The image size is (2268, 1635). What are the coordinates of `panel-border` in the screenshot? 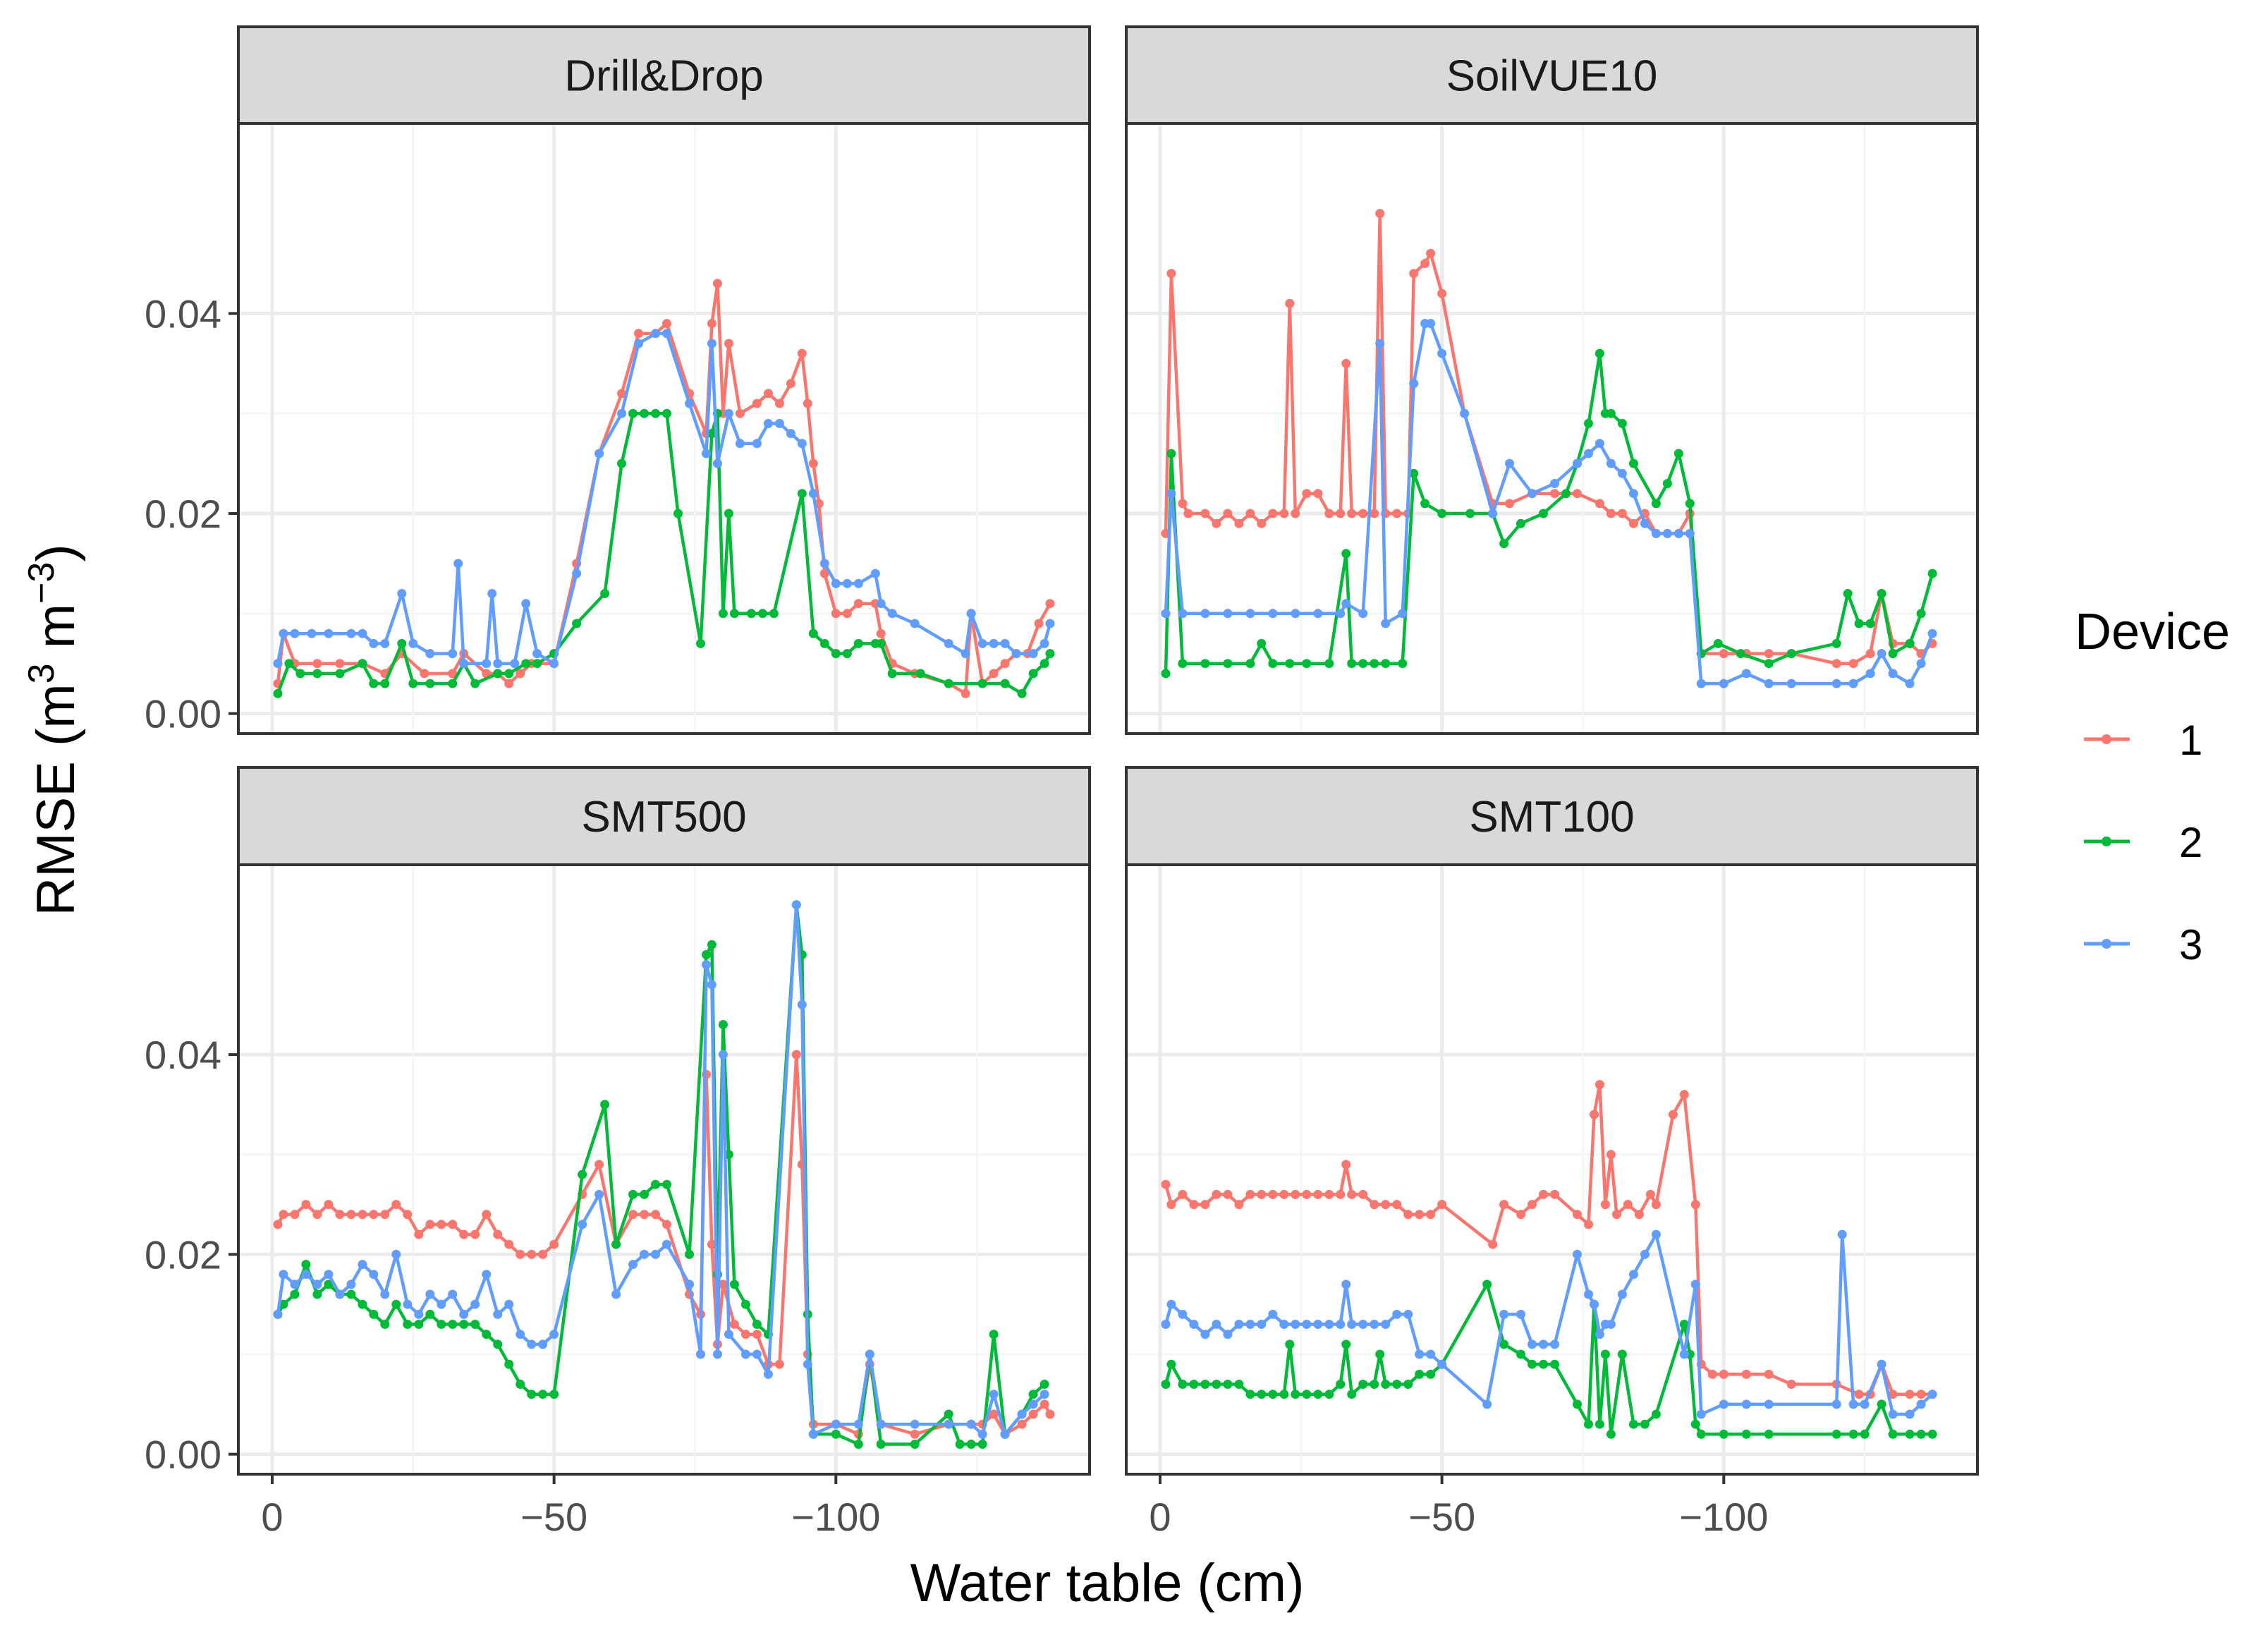 It's located at (1552, 1169).